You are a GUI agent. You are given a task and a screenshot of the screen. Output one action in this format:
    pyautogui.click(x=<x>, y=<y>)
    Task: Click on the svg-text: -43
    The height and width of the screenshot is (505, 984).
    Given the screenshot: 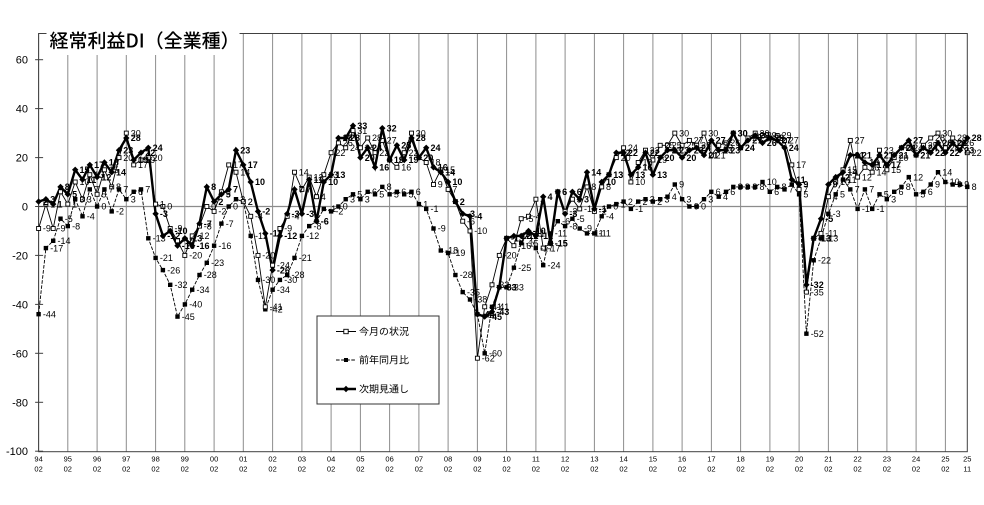 What is the action you would take?
    pyautogui.click(x=502, y=312)
    